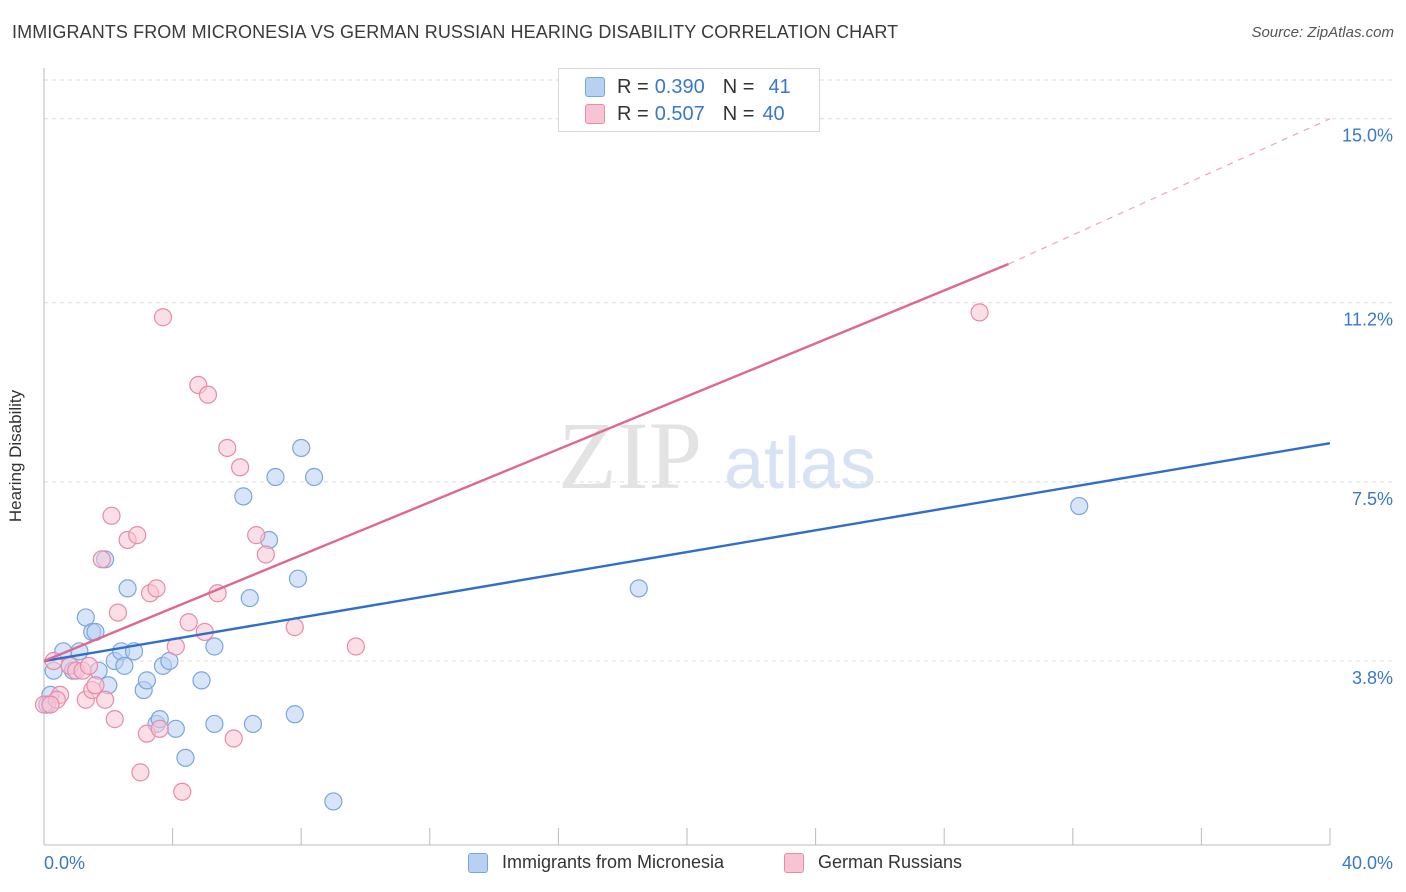  What do you see at coordinates (679, 86) in the screenshot?
I see `legend-r-value: 0.390` at bounding box center [679, 86].